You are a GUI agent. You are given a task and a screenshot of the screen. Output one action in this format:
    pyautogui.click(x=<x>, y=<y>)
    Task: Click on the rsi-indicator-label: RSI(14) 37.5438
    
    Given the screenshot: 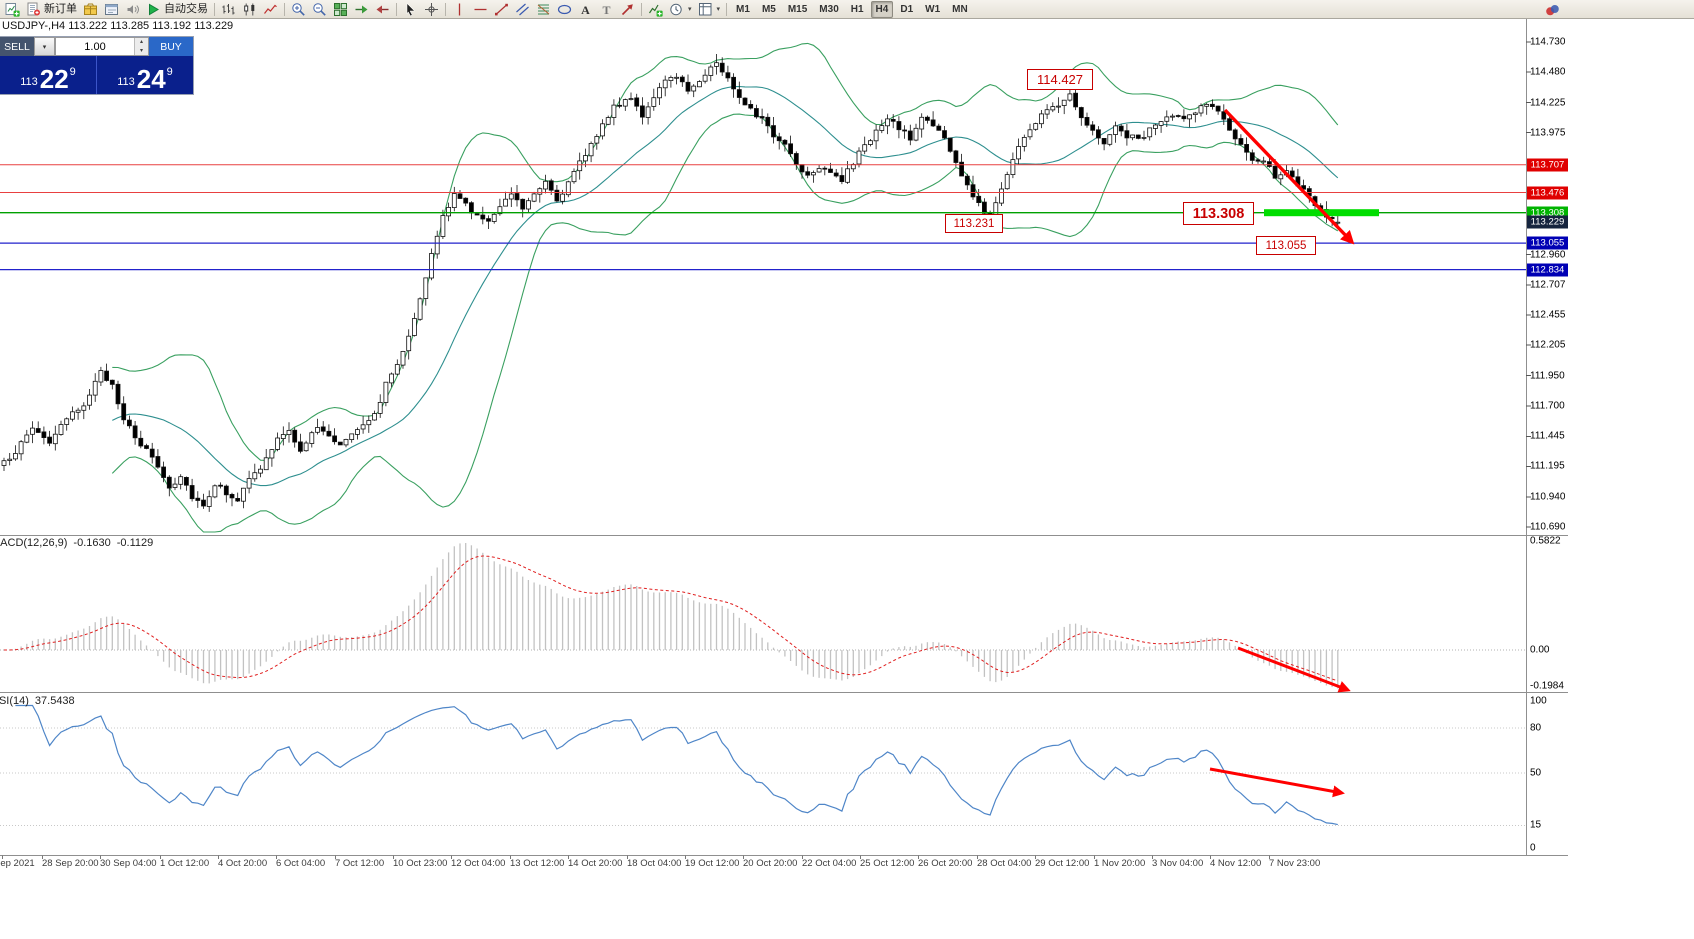 What is the action you would take?
    pyautogui.click(x=37, y=701)
    